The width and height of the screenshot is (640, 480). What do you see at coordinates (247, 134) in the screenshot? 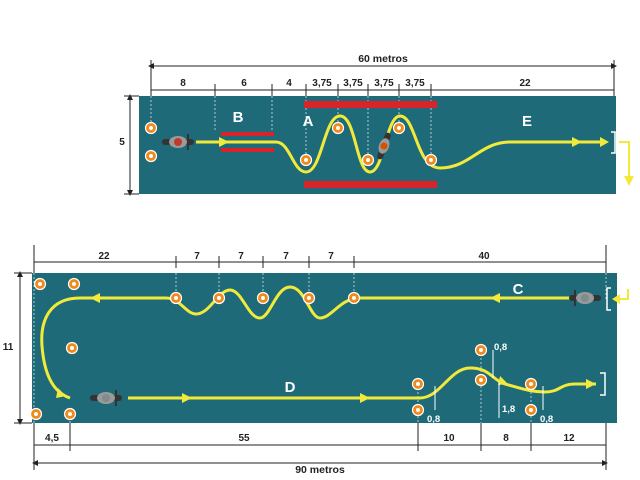
I see `barrier-b-top` at bounding box center [247, 134].